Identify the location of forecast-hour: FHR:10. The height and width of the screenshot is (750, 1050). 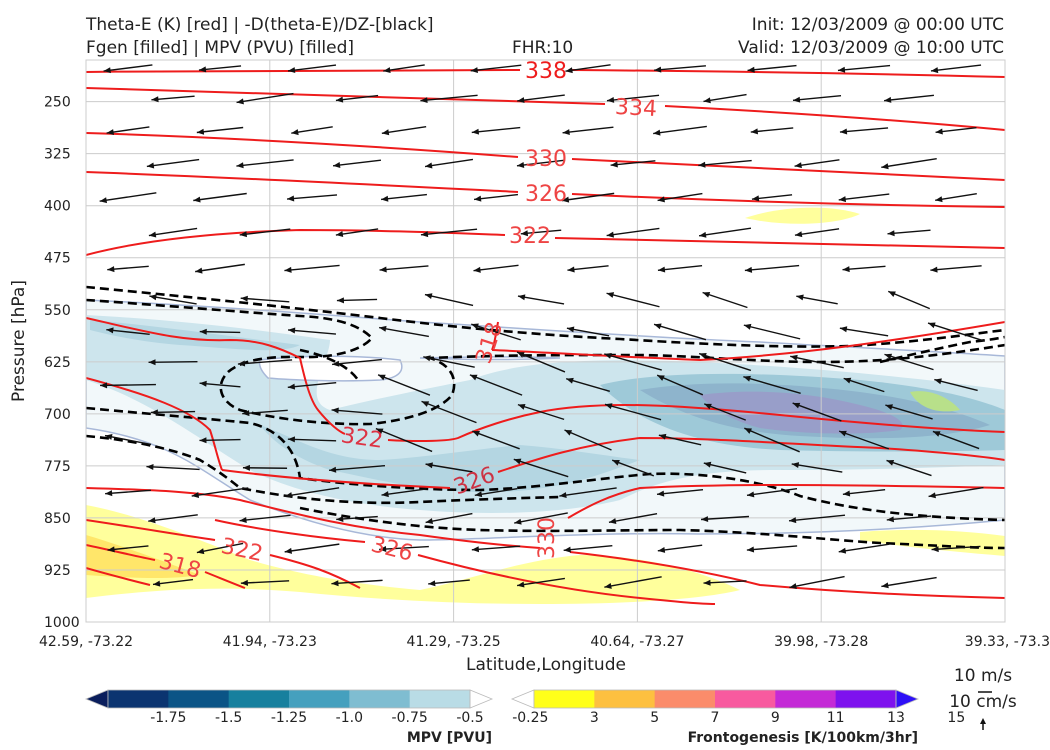
(543, 48).